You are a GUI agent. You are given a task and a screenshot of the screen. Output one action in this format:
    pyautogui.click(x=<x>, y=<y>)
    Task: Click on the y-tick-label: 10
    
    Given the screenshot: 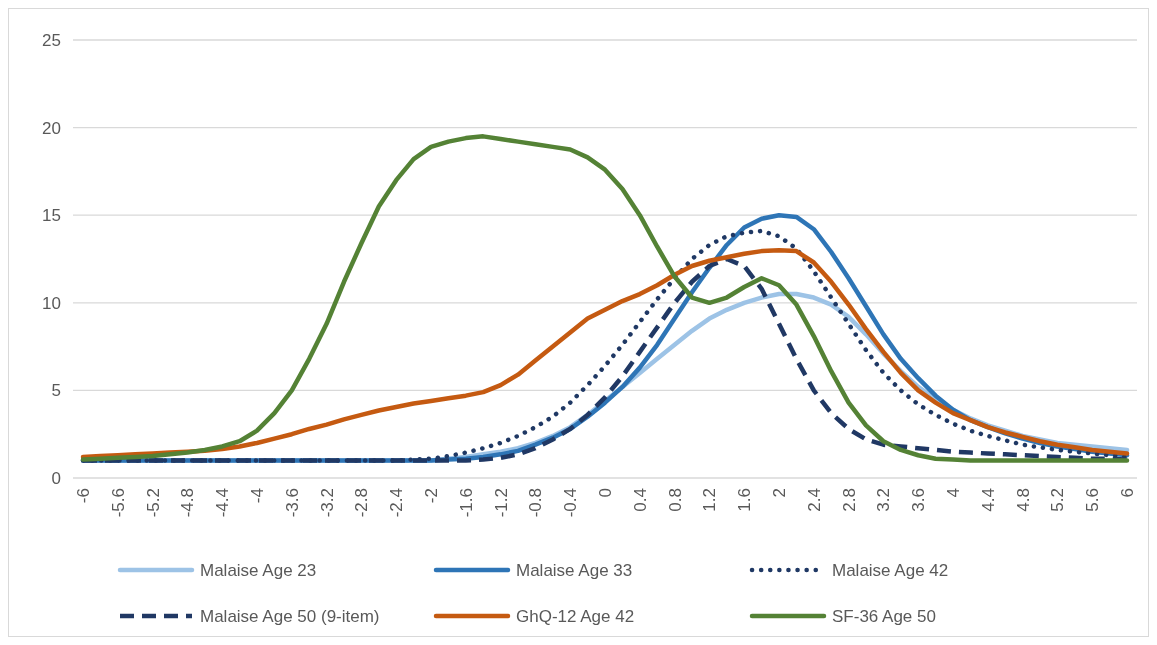 What is the action you would take?
    pyautogui.click(x=51, y=303)
    